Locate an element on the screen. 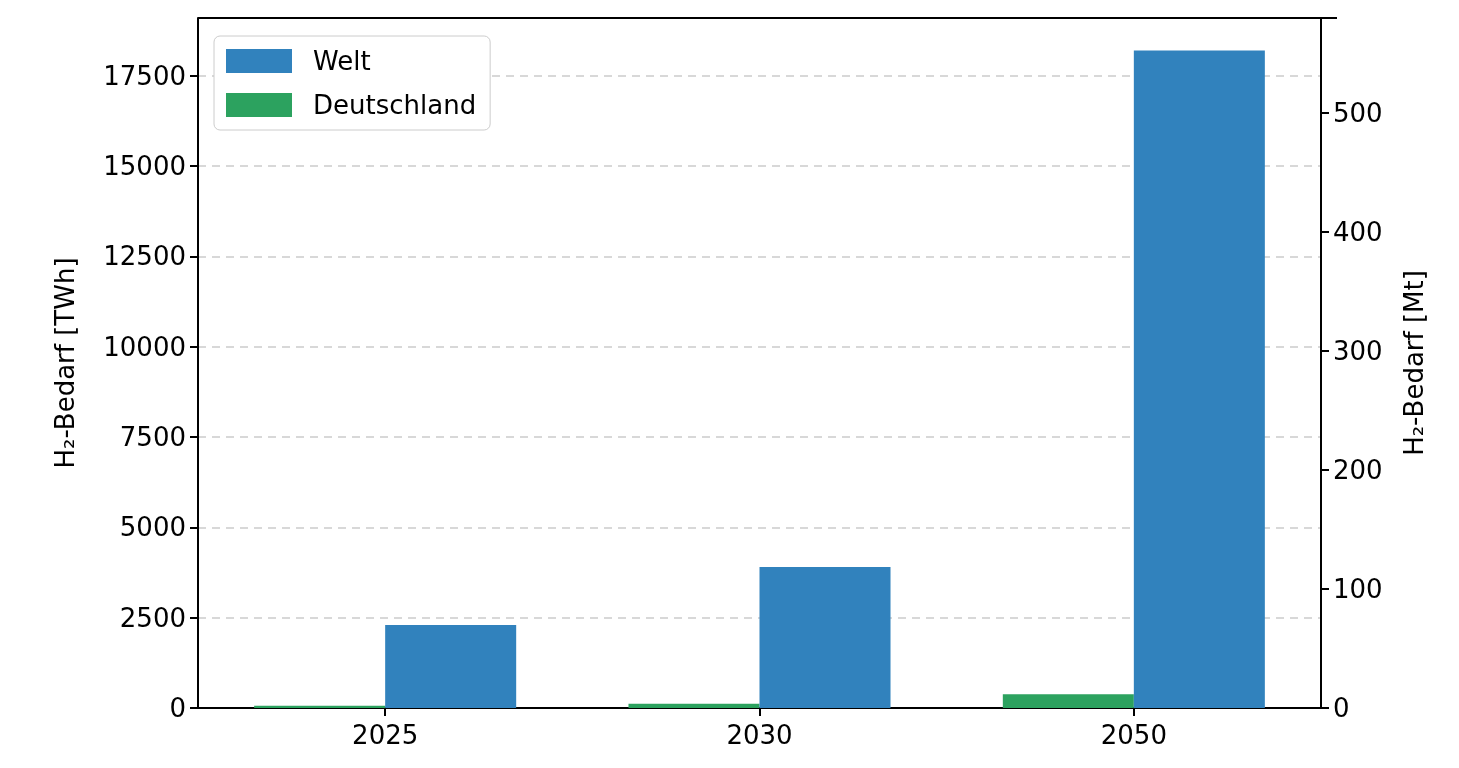  y2-tick-label: 200 is located at coordinates (1358, 470).